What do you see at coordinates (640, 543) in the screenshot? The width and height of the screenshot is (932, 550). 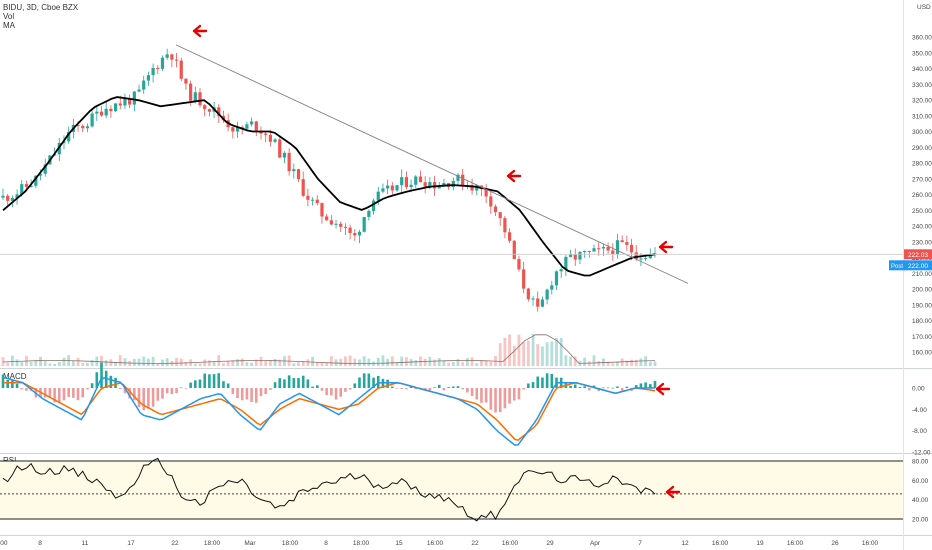 I see `time-tick-label: 7` at bounding box center [640, 543].